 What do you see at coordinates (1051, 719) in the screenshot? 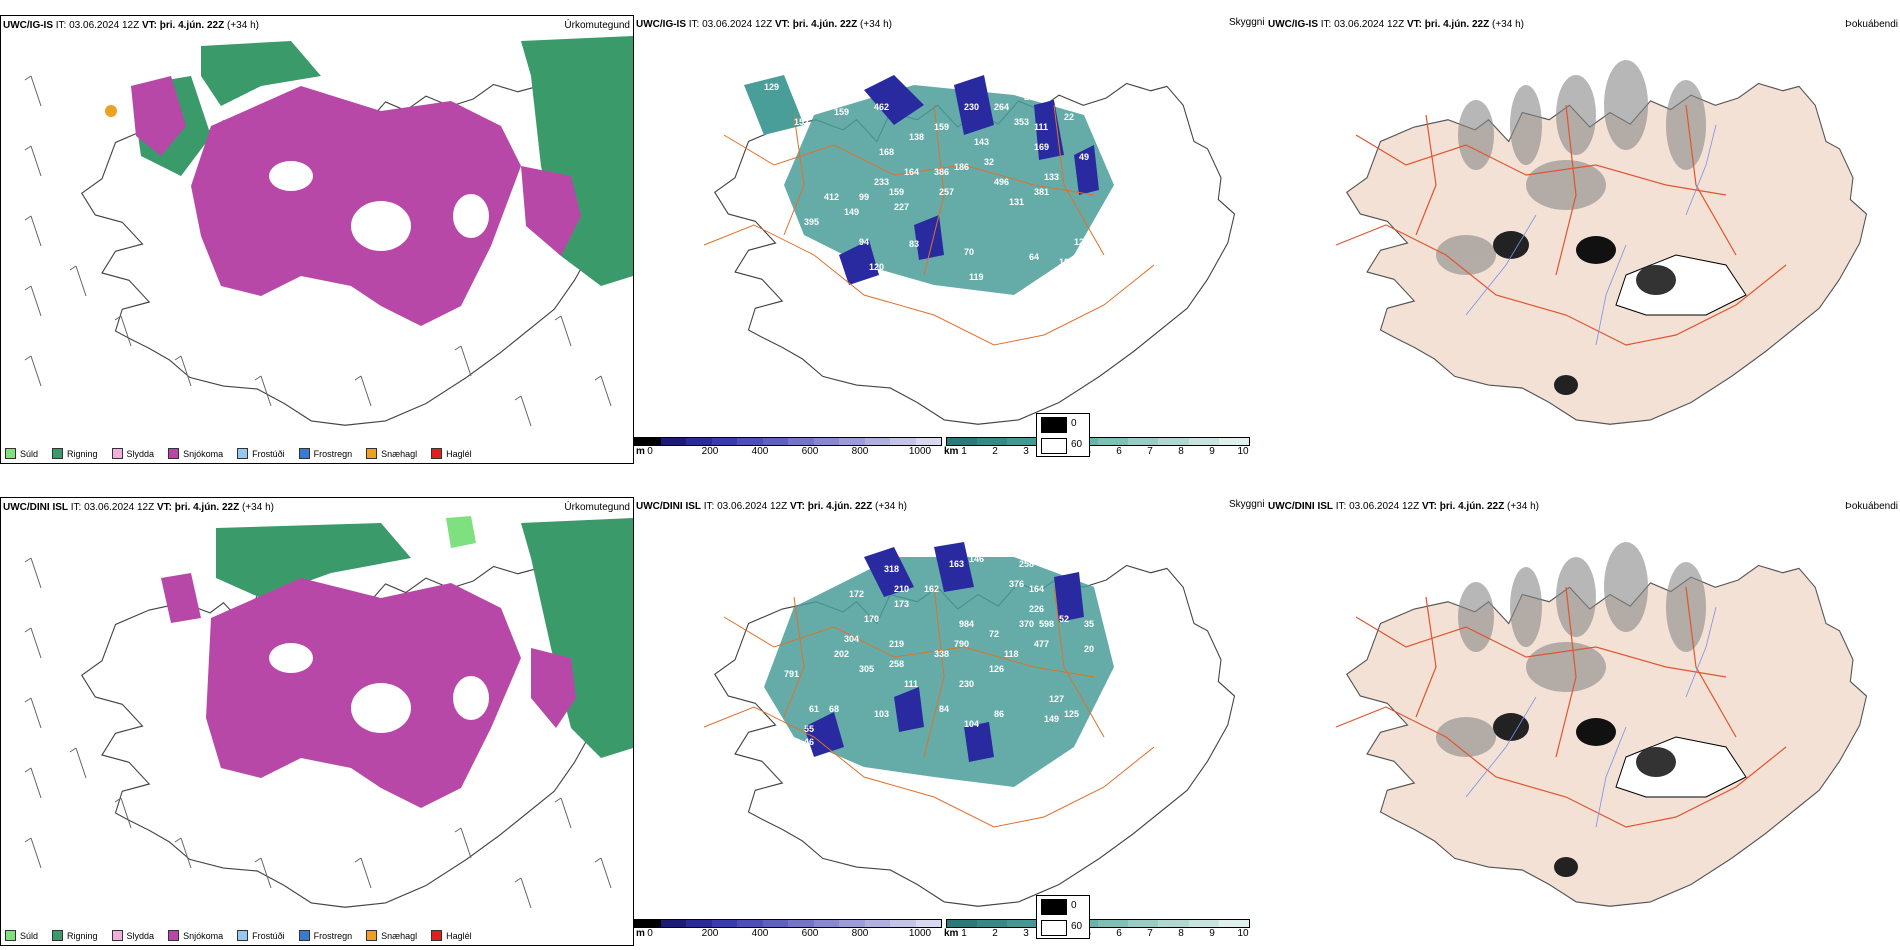
I see `ceiling-label: 149` at bounding box center [1051, 719].